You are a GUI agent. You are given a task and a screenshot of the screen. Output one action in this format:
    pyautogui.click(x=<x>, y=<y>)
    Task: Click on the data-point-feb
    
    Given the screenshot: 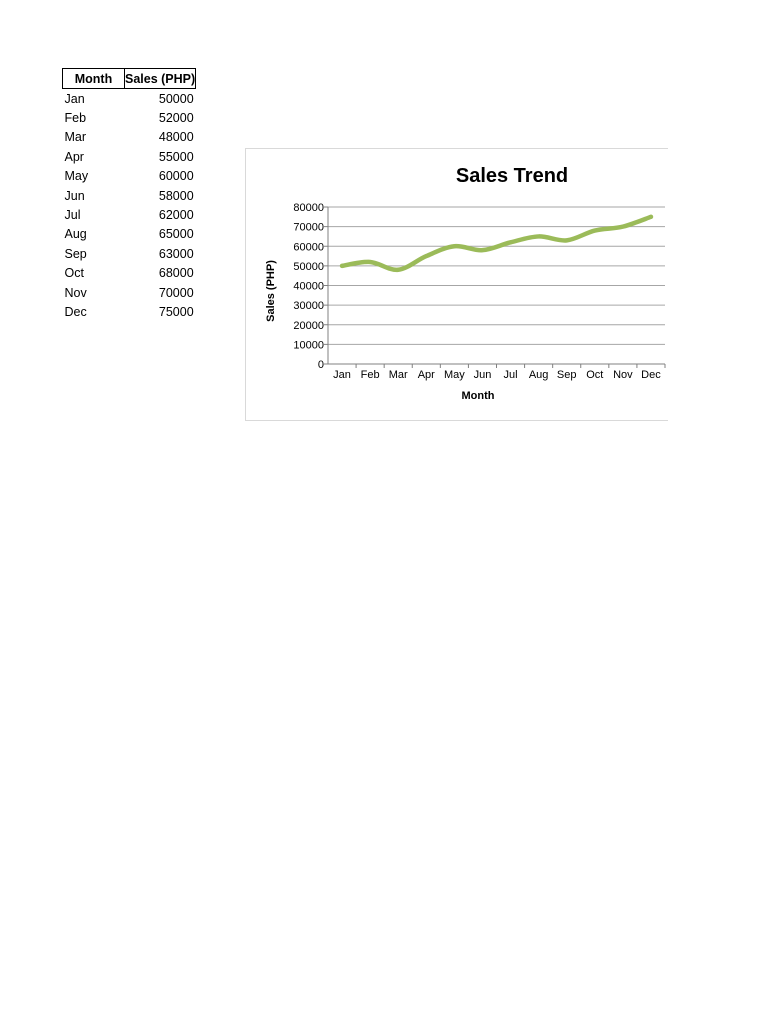 What is the action you would take?
    pyautogui.click(x=370, y=261)
    